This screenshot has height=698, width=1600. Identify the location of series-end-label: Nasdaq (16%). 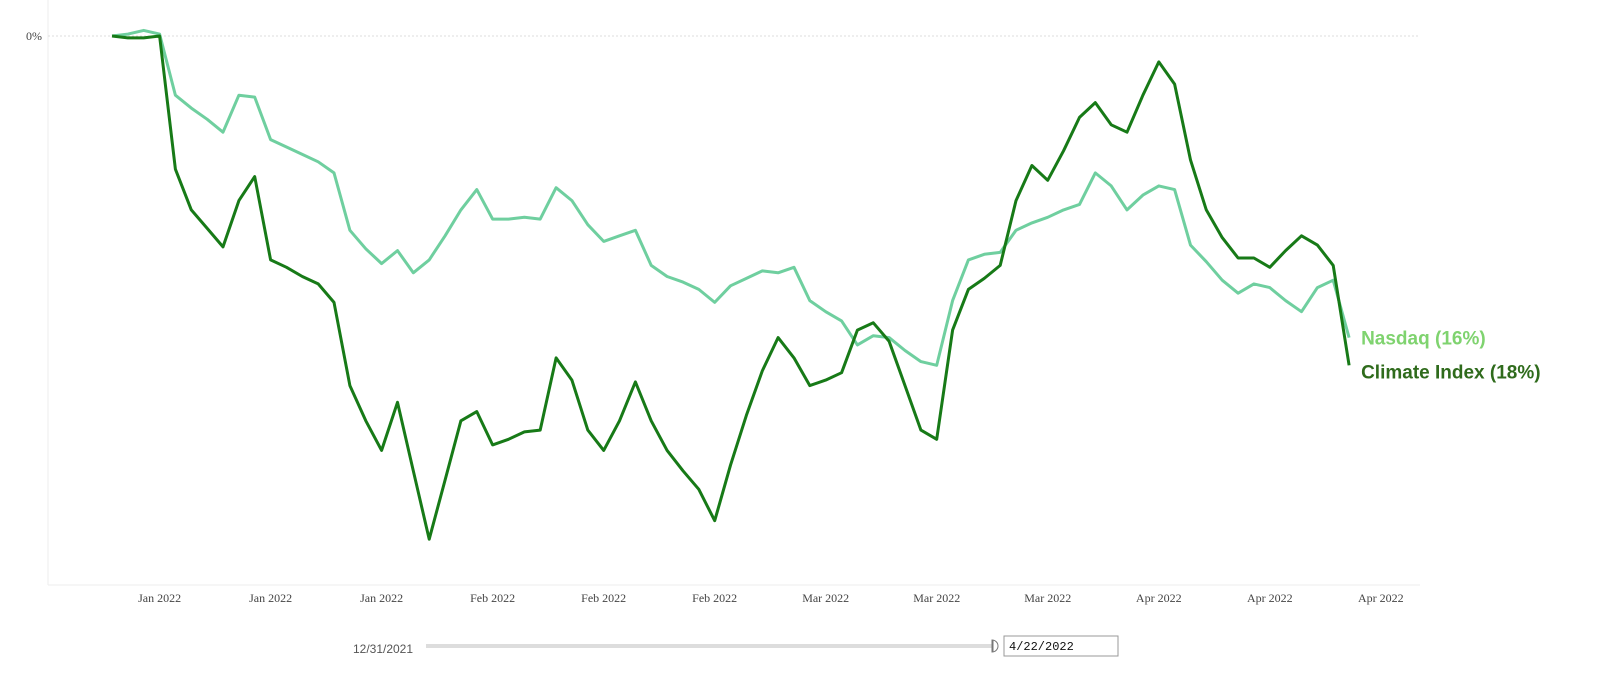
(1423, 339).